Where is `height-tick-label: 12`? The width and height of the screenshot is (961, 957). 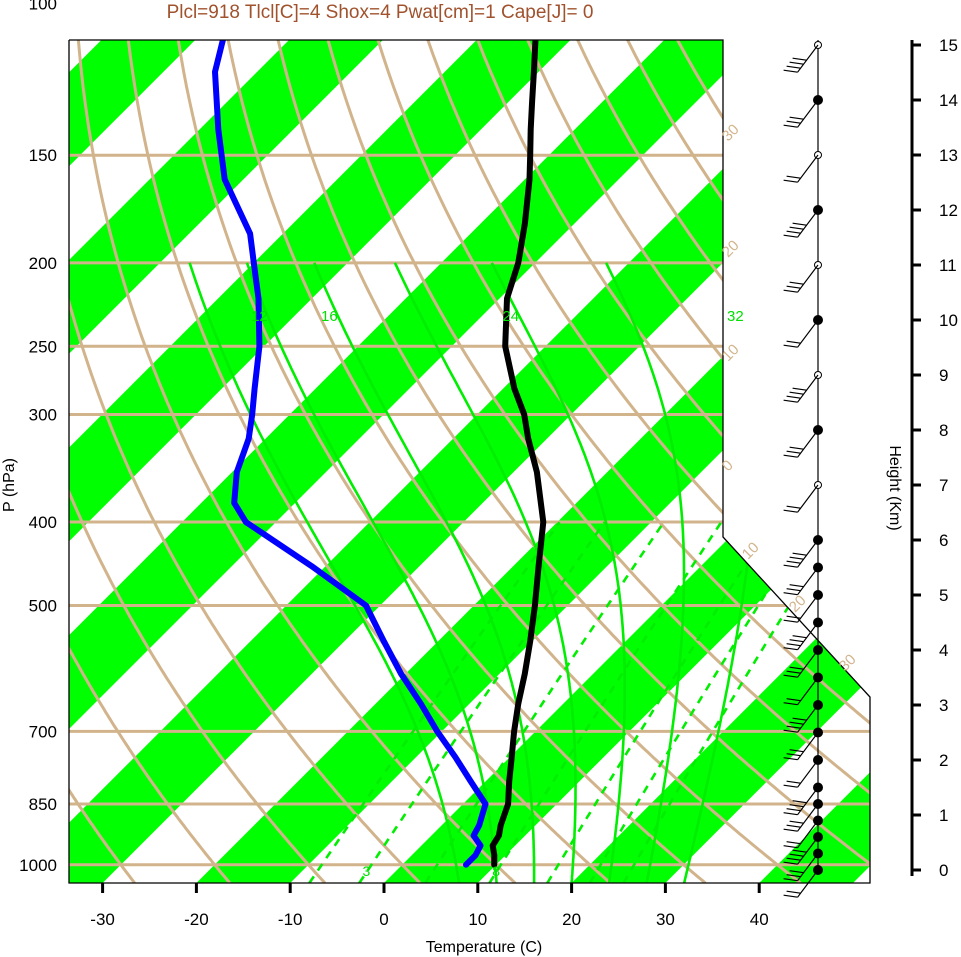
height-tick-label: 12 is located at coordinates (948, 210).